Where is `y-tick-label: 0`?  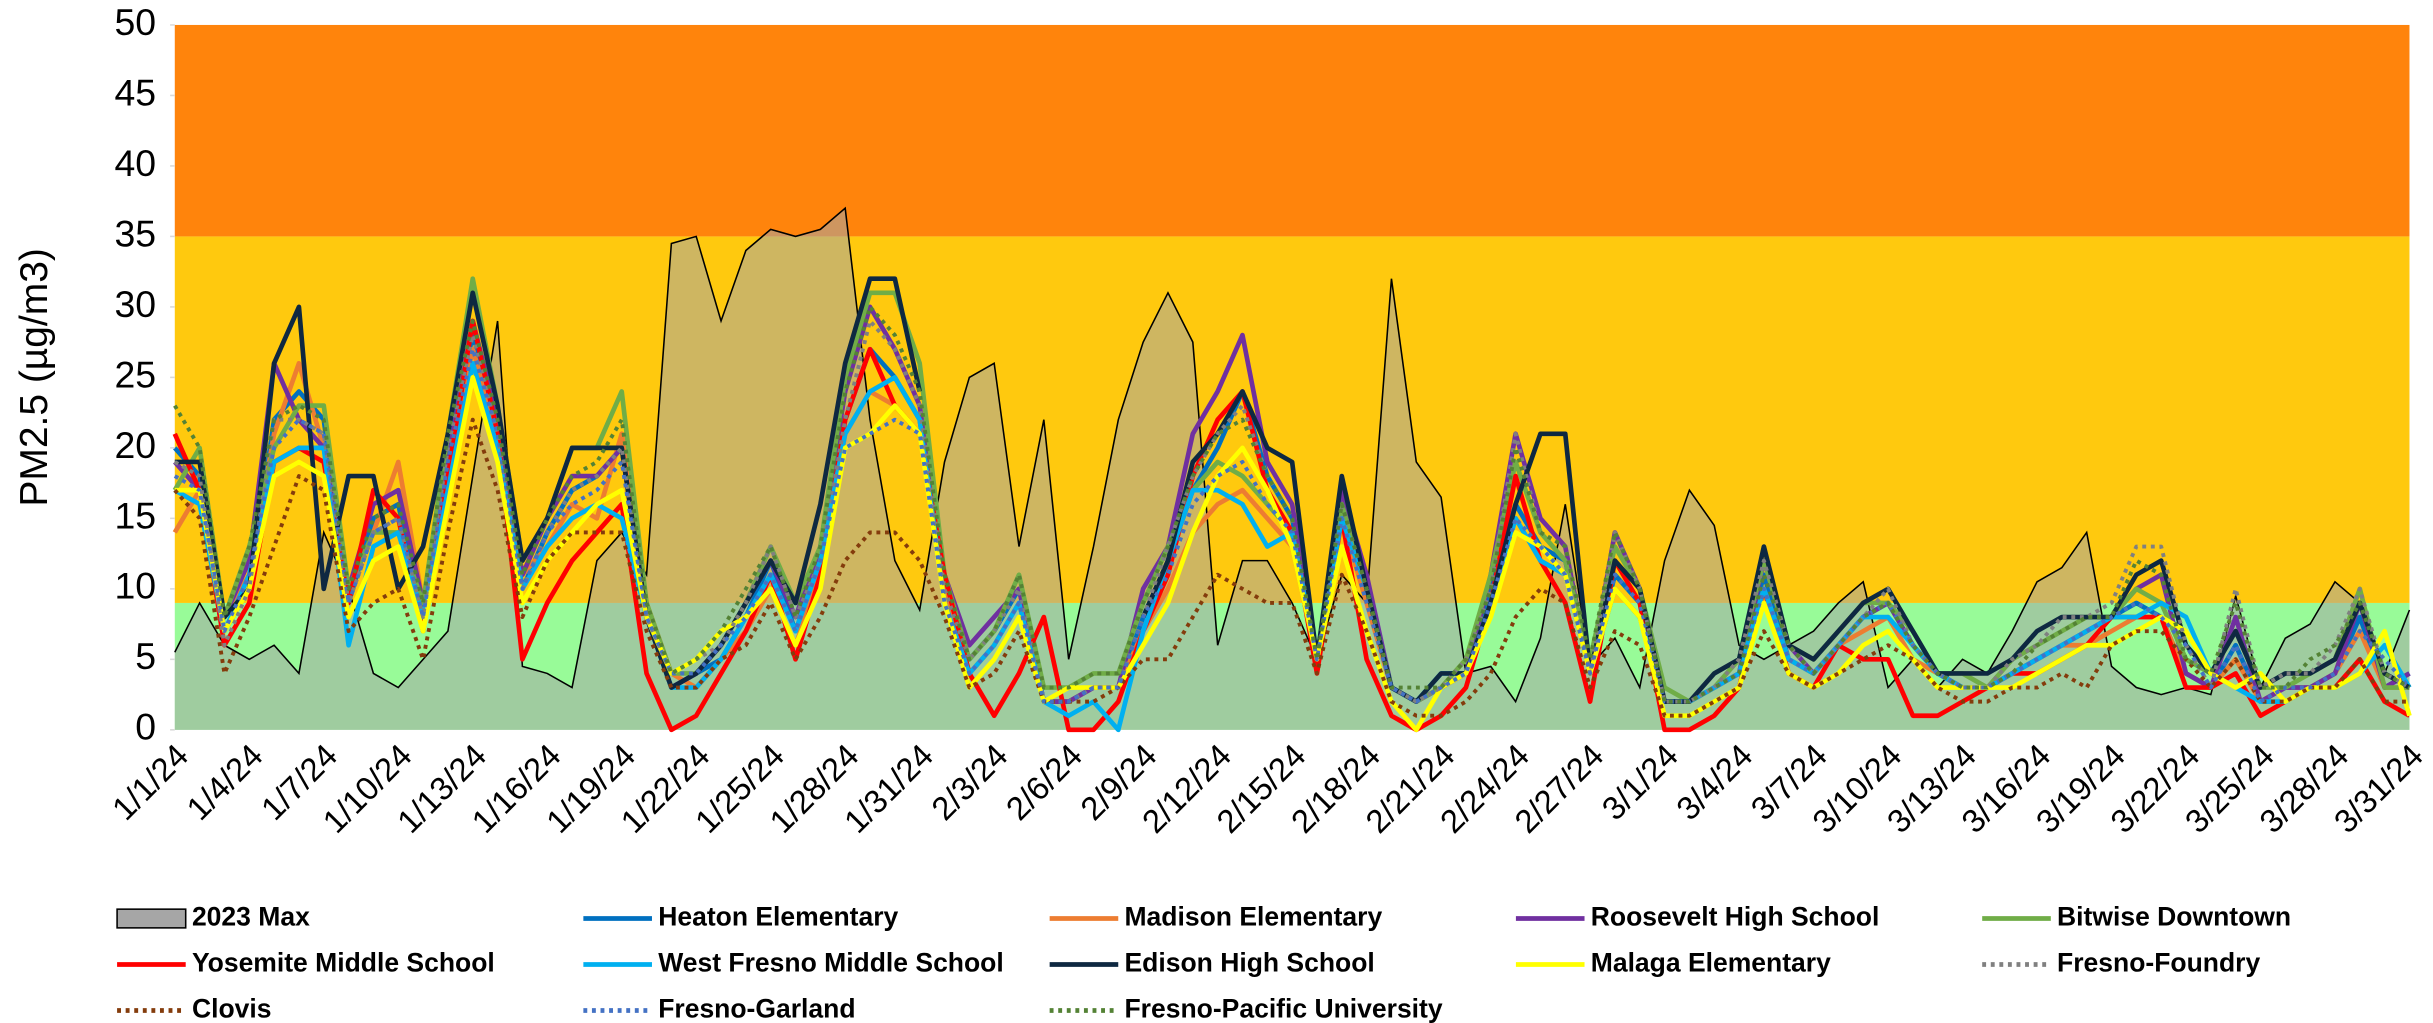 y-tick-label: 0 is located at coordinates (145, 727).